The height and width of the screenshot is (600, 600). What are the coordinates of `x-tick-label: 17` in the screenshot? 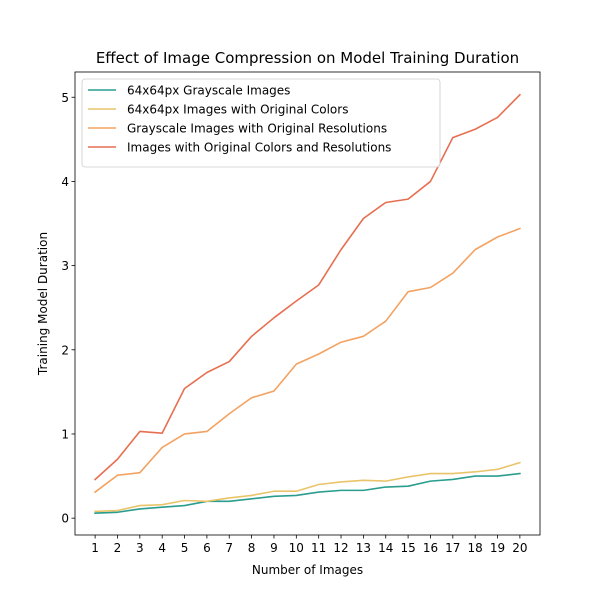 It's located at (452, 548).